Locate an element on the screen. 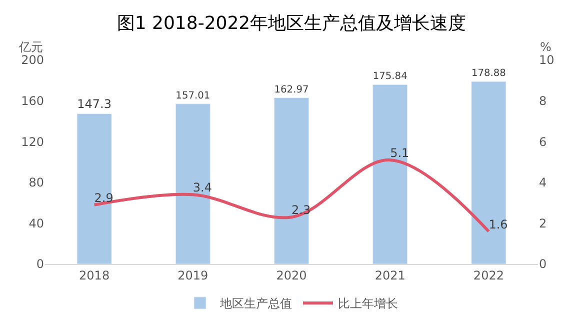 This screenshot has width=583, height=330. y2-tick-label: 2 is located at coordinates (543, 223).